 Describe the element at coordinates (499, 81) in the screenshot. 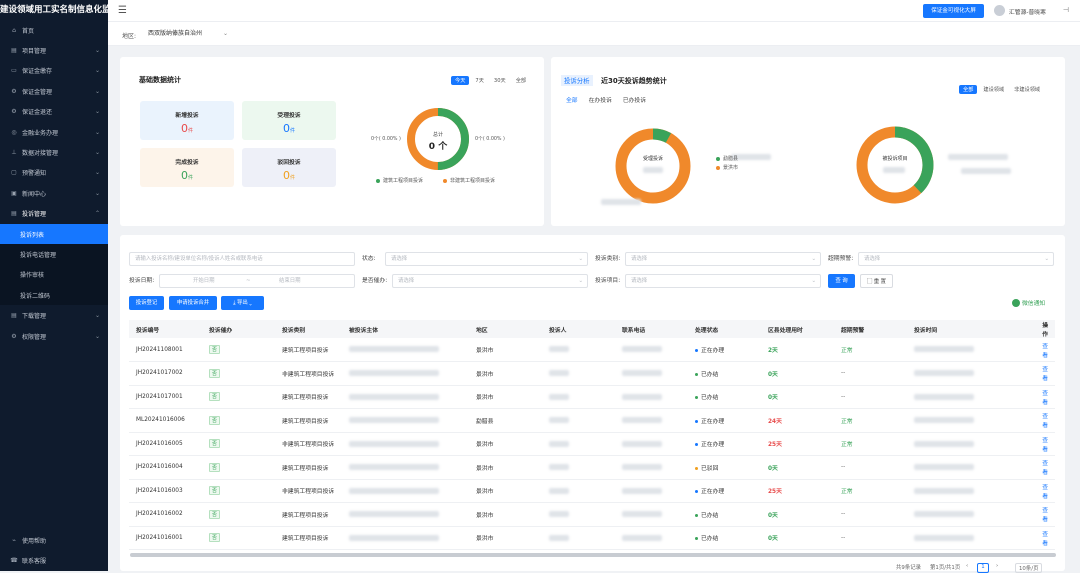

I see `time-range-option: 30天` at that location.